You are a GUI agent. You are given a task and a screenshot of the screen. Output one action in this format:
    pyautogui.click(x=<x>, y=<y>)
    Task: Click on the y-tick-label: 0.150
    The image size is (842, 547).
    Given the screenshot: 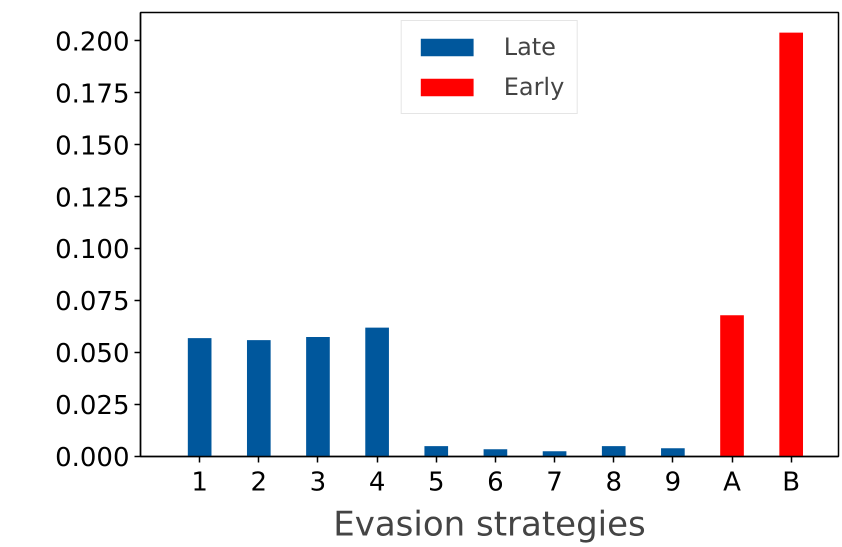 What is the action you would take?
    pyautogui.click(x=92, y=146)
    